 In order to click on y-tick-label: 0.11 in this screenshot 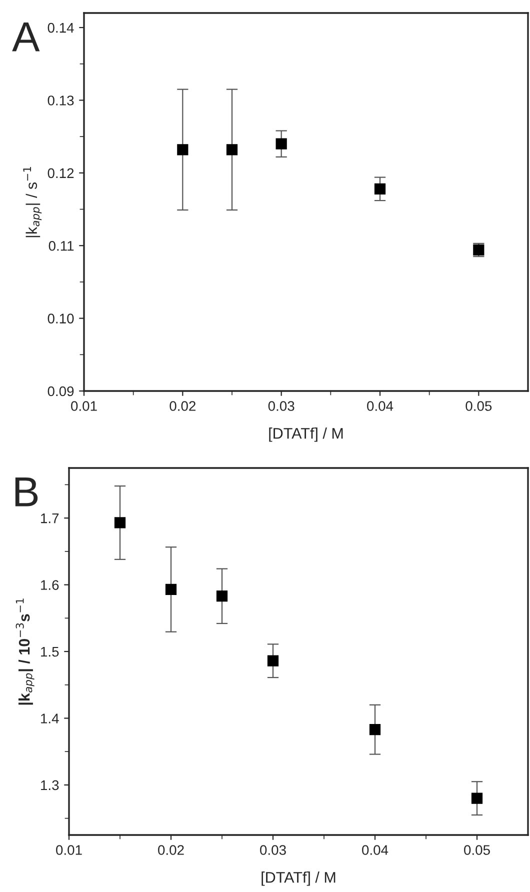, I will do `click(61, 245)`.